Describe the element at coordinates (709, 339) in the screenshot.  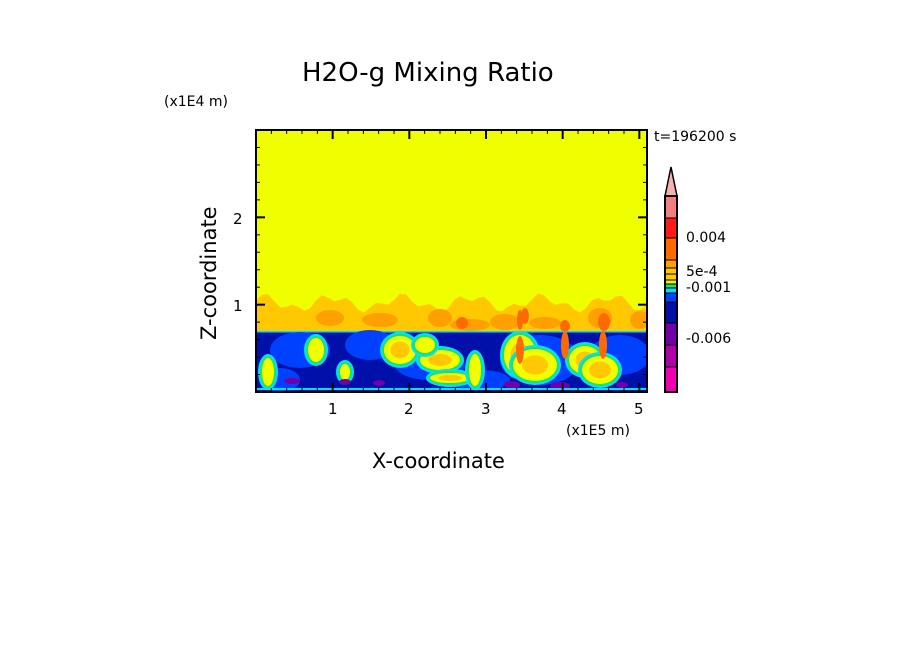
I see `colorbar-label: -0.006` at that location.